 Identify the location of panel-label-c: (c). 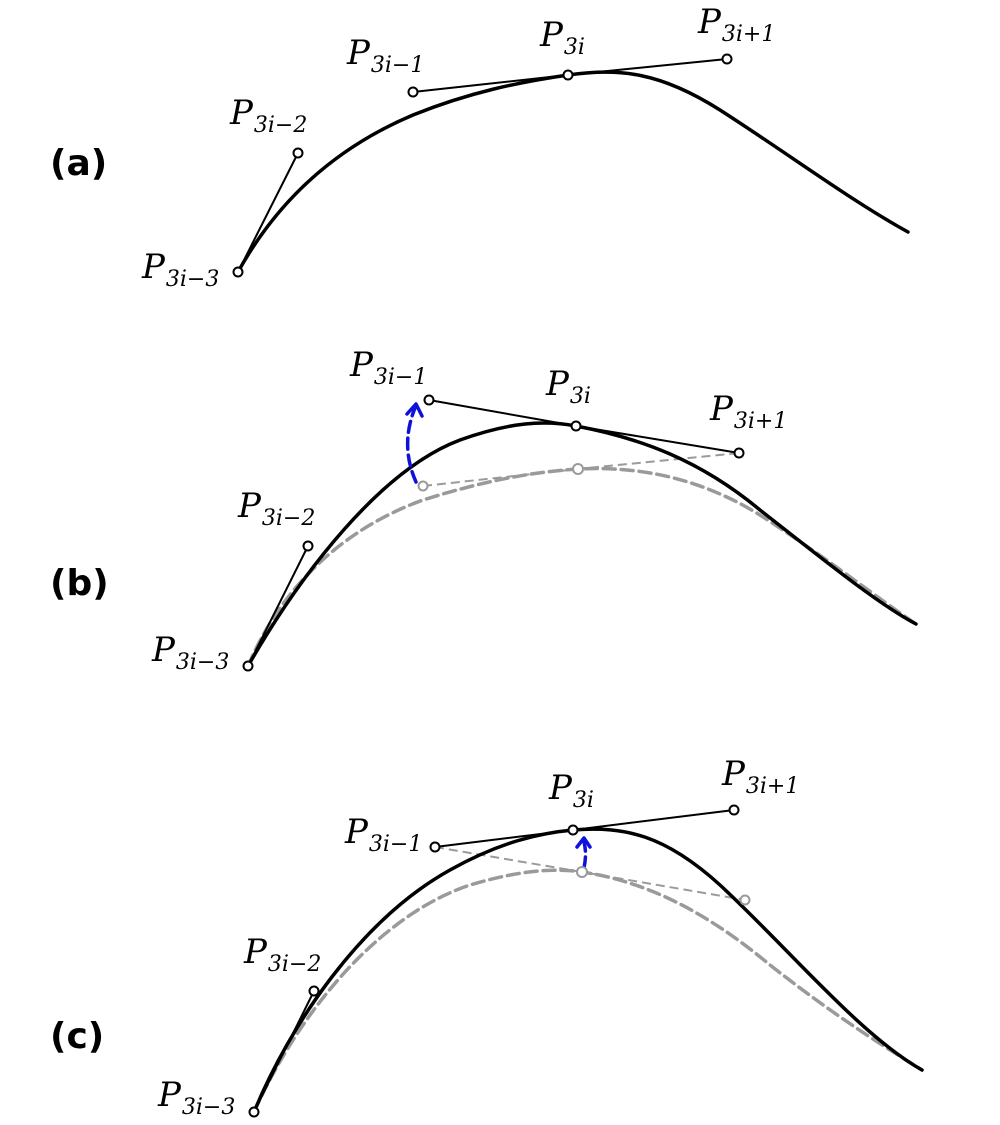
(77, 1036).